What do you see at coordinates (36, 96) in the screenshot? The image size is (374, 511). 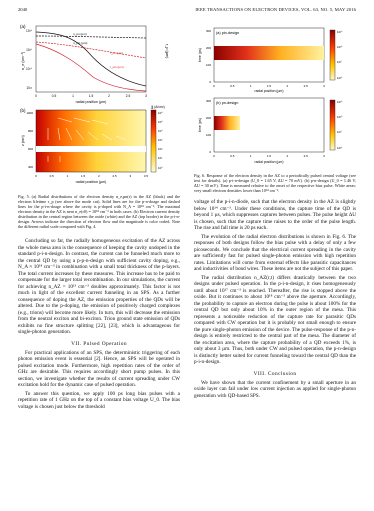 I see `fig5a-xtick: 0` at bounding box center [36, 96].